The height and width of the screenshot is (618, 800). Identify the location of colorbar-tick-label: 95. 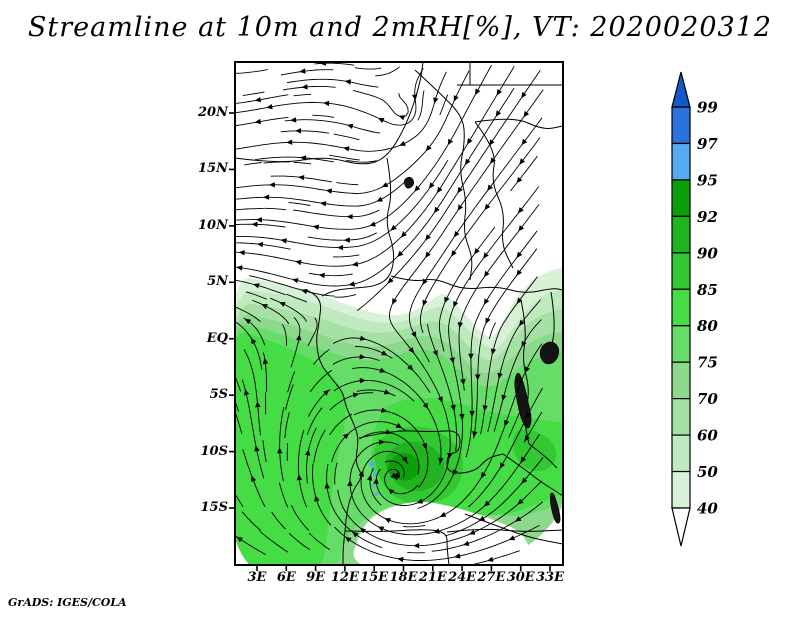
(707, 180).